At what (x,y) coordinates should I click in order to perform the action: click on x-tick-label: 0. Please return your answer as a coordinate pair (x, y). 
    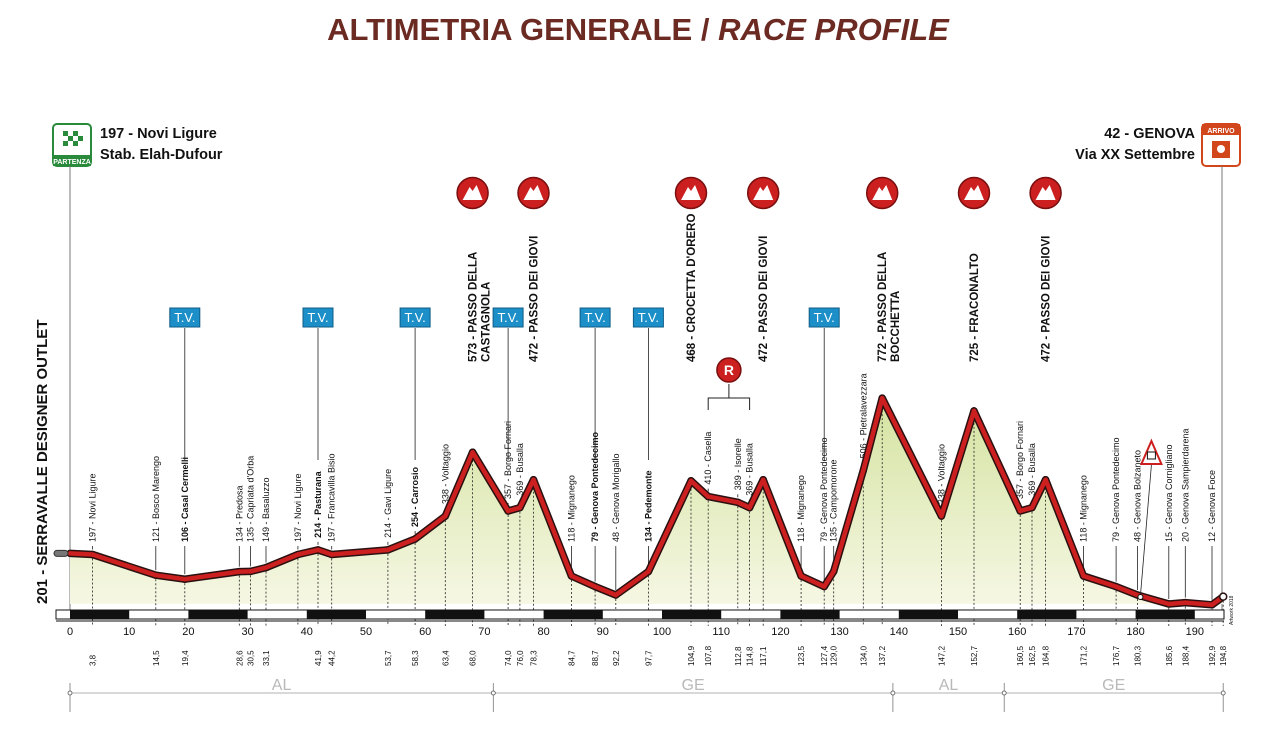
    Looking at the image, I should click on (70, 632).